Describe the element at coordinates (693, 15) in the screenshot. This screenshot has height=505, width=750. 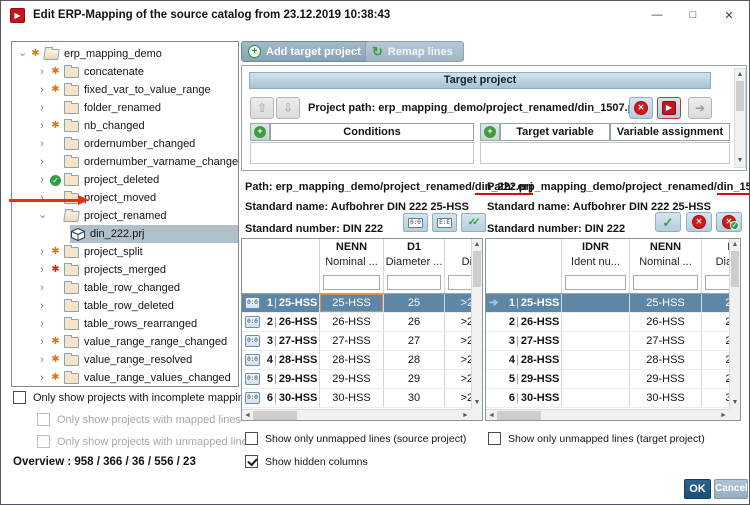
I see `maximize-button: □` at that location.